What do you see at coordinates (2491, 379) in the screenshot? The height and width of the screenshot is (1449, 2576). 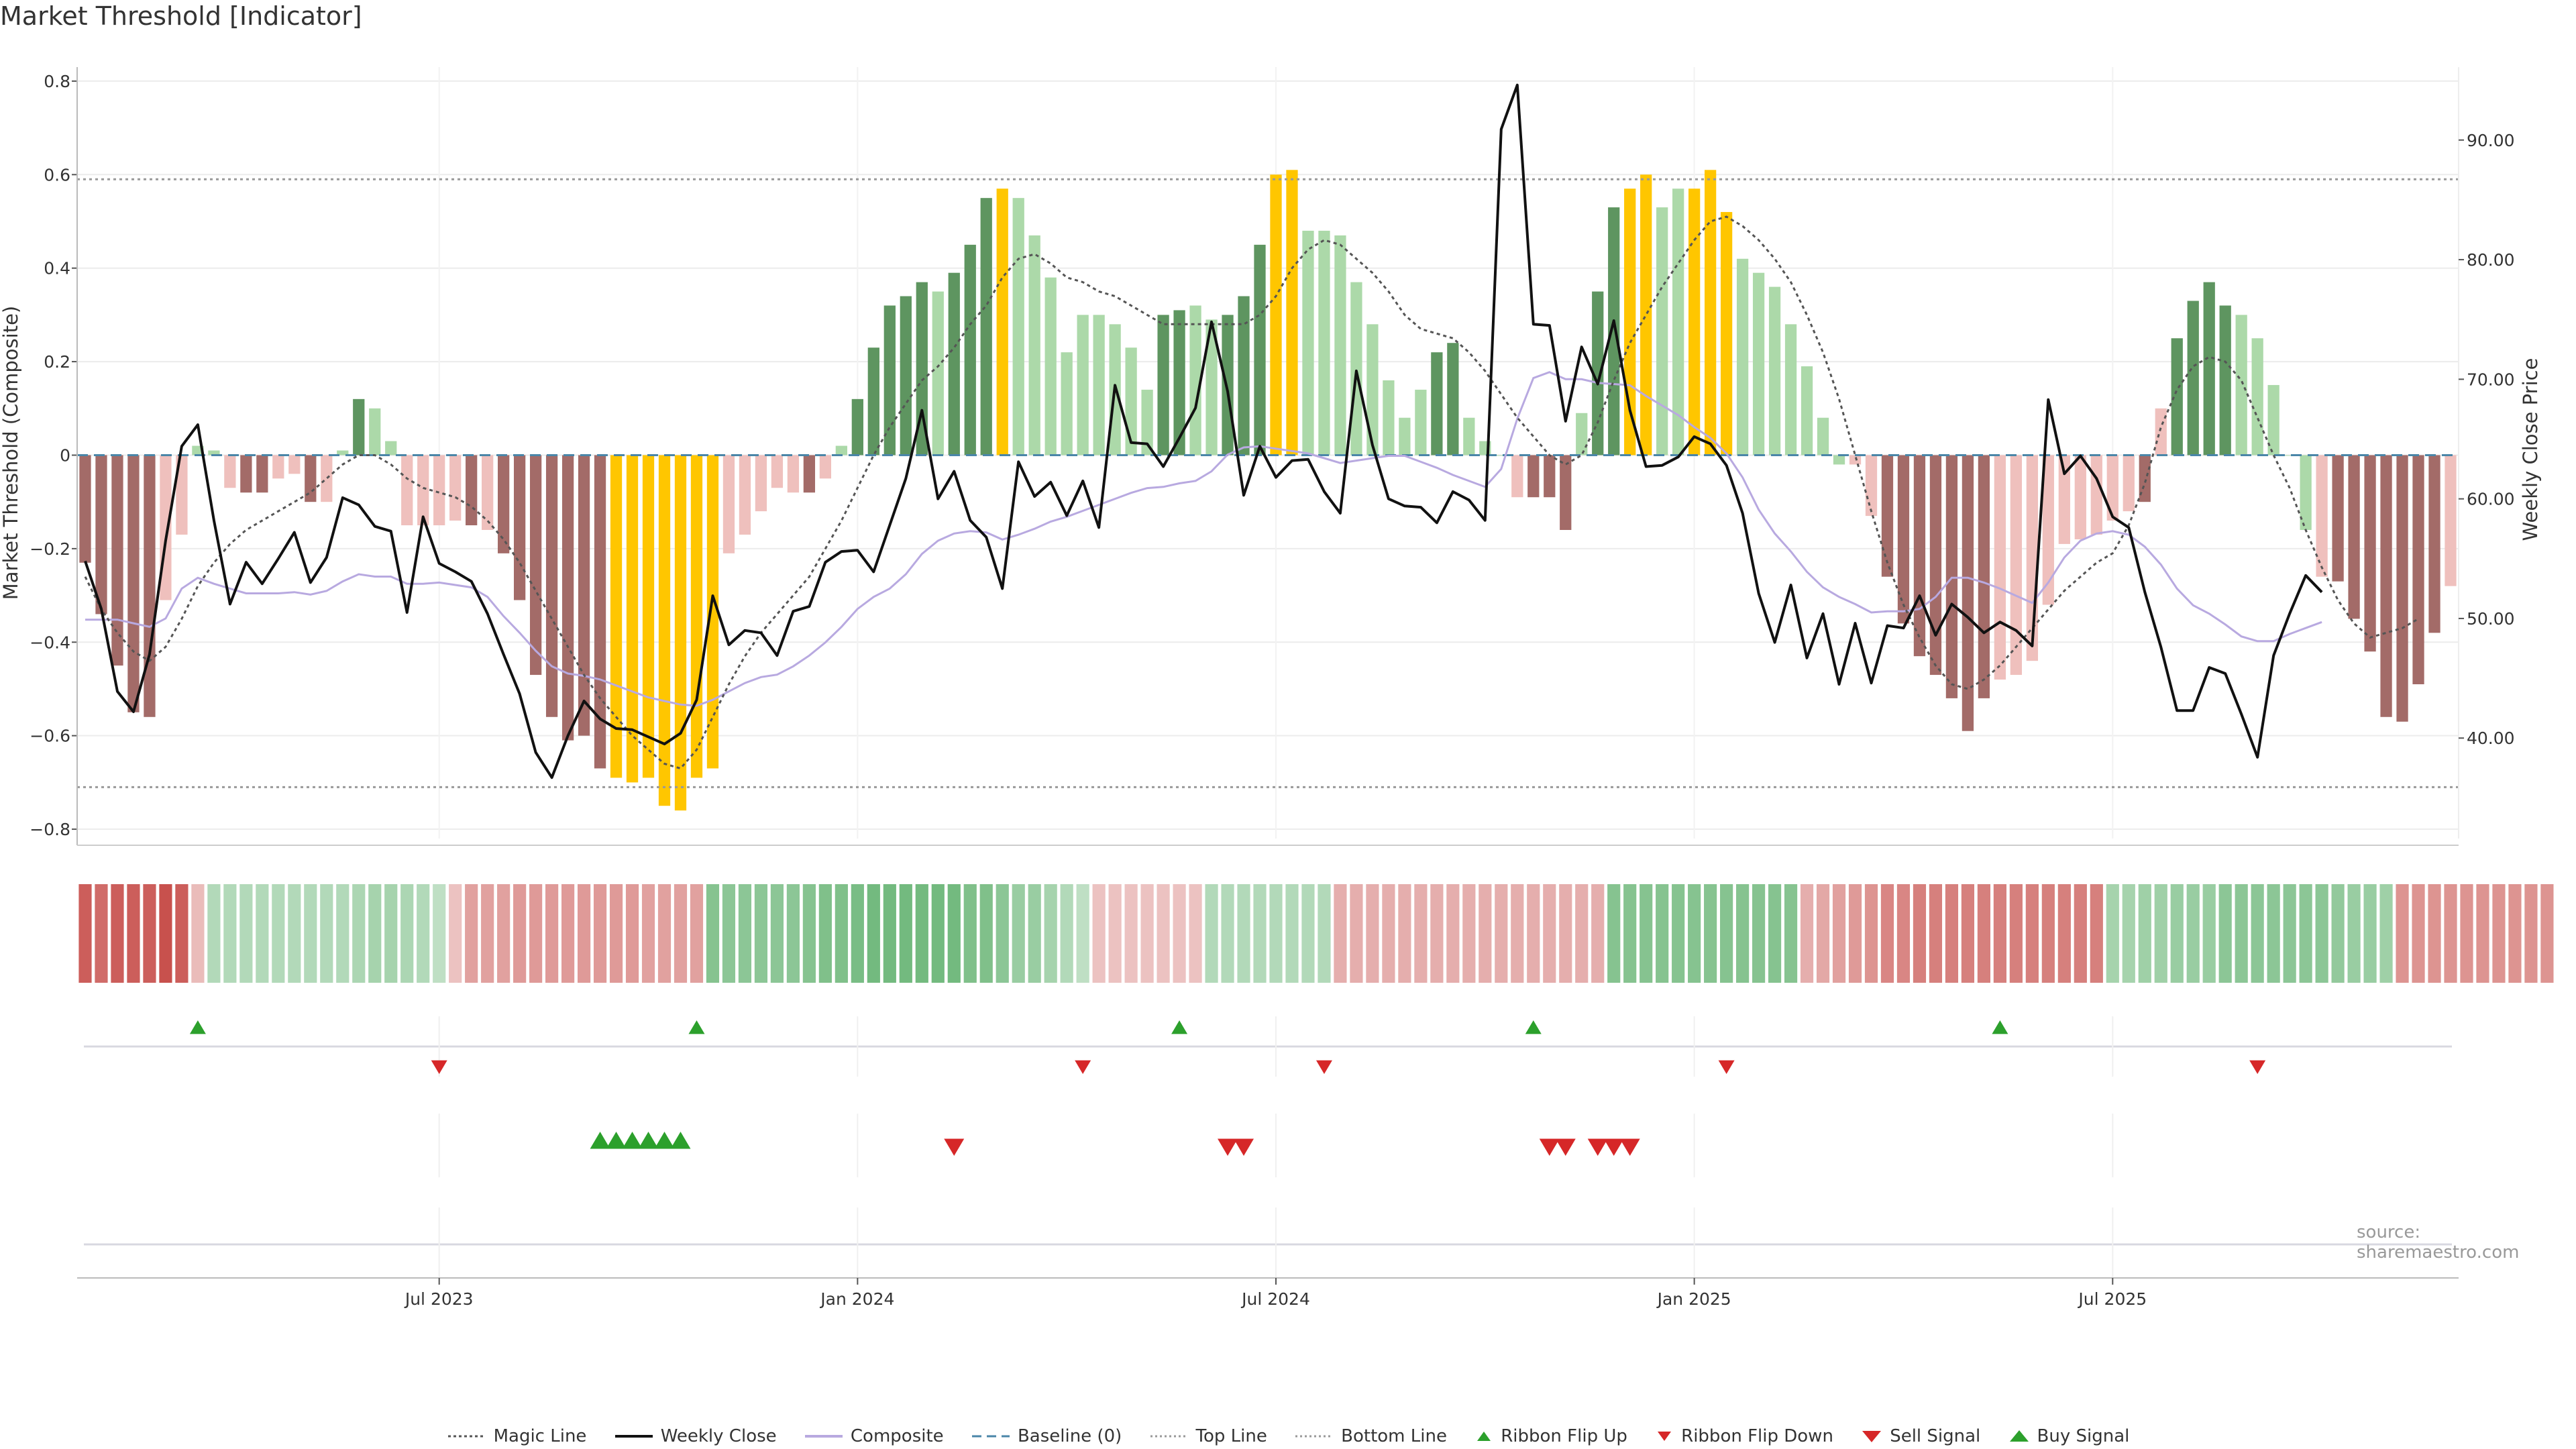 I see `right-tick-label: 70.00` at bounding box center [2491, 379].